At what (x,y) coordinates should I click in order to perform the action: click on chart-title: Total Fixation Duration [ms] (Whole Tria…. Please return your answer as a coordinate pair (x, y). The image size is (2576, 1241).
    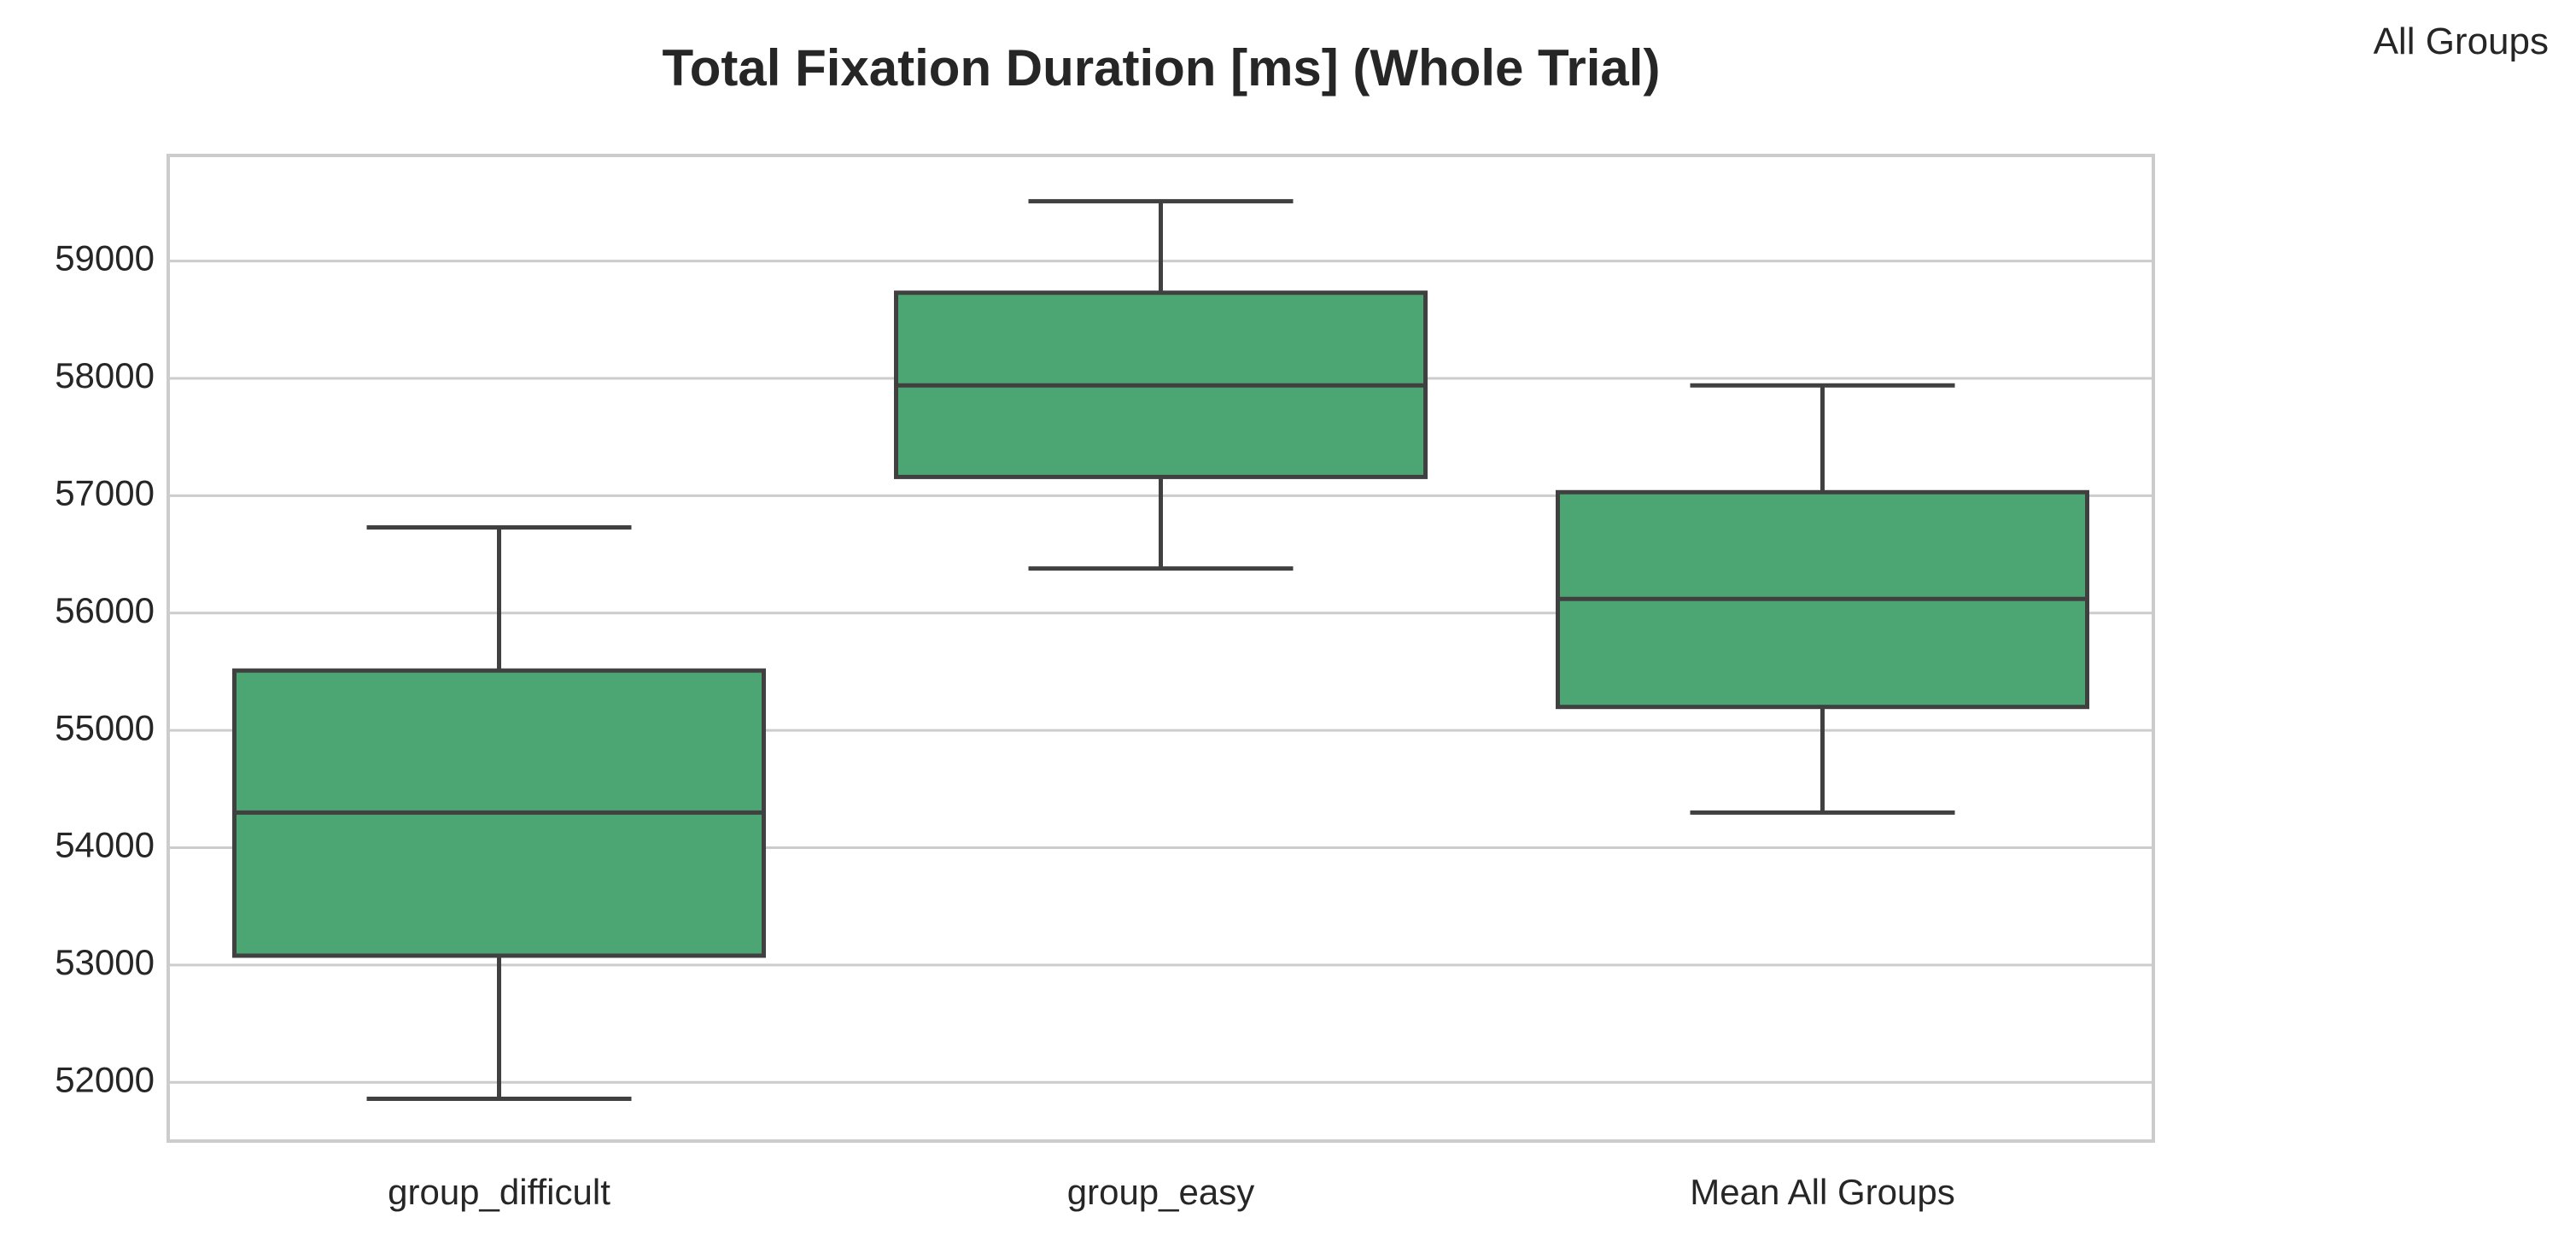
    Looking at the image, I should click on (1162, 68).